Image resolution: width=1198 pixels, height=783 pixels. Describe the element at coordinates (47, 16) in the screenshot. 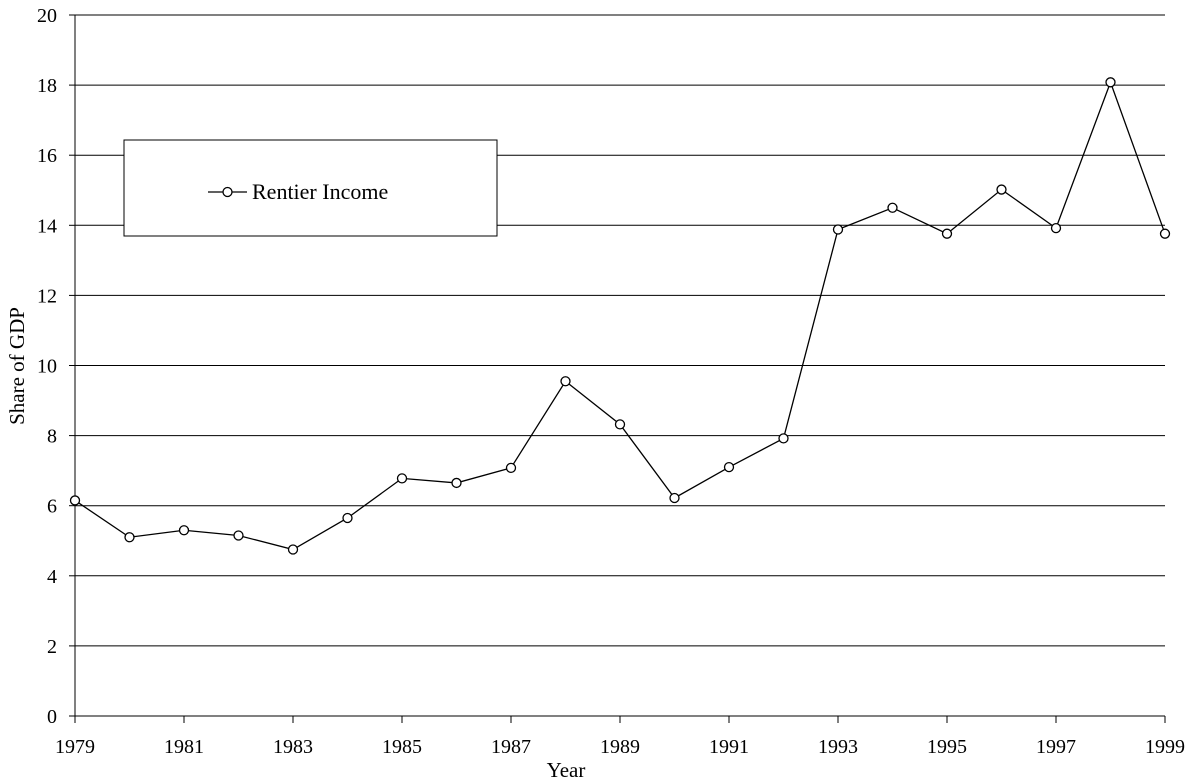

I see `y-tick-label: 20` at that location.